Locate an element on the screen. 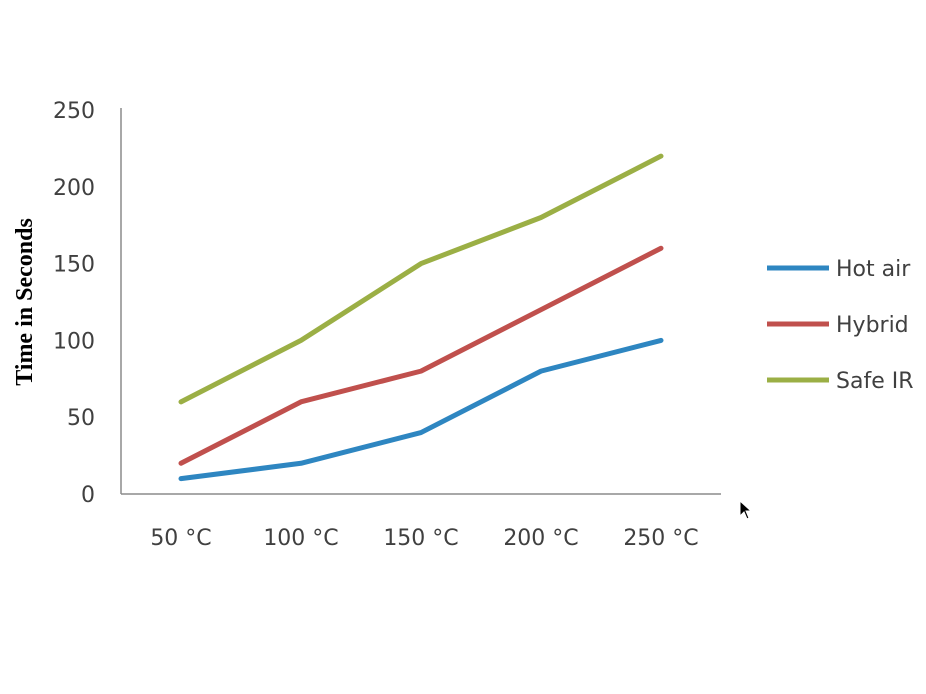 The width and height of the screenshot is (926, 694). y-tick-label: 250 is located at coordinates (74, 111).